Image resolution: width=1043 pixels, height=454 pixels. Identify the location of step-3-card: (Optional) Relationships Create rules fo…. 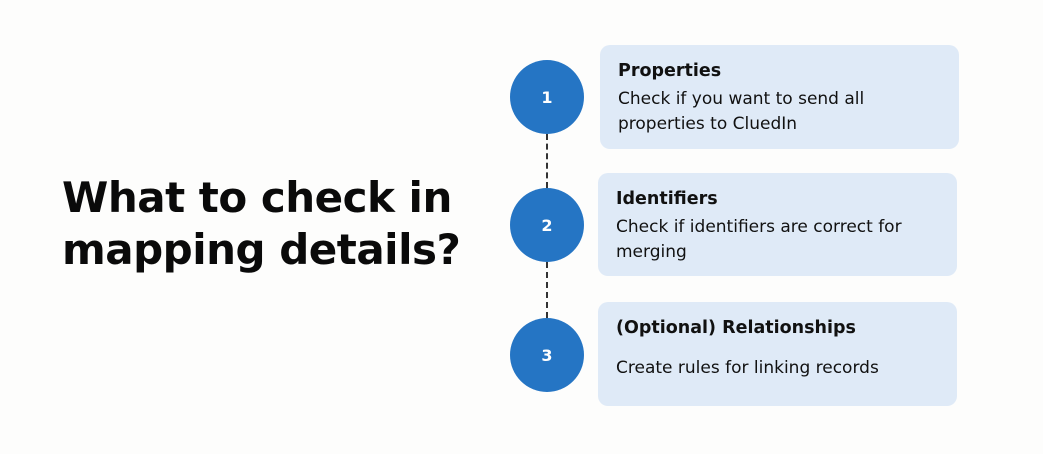
(777, 354).